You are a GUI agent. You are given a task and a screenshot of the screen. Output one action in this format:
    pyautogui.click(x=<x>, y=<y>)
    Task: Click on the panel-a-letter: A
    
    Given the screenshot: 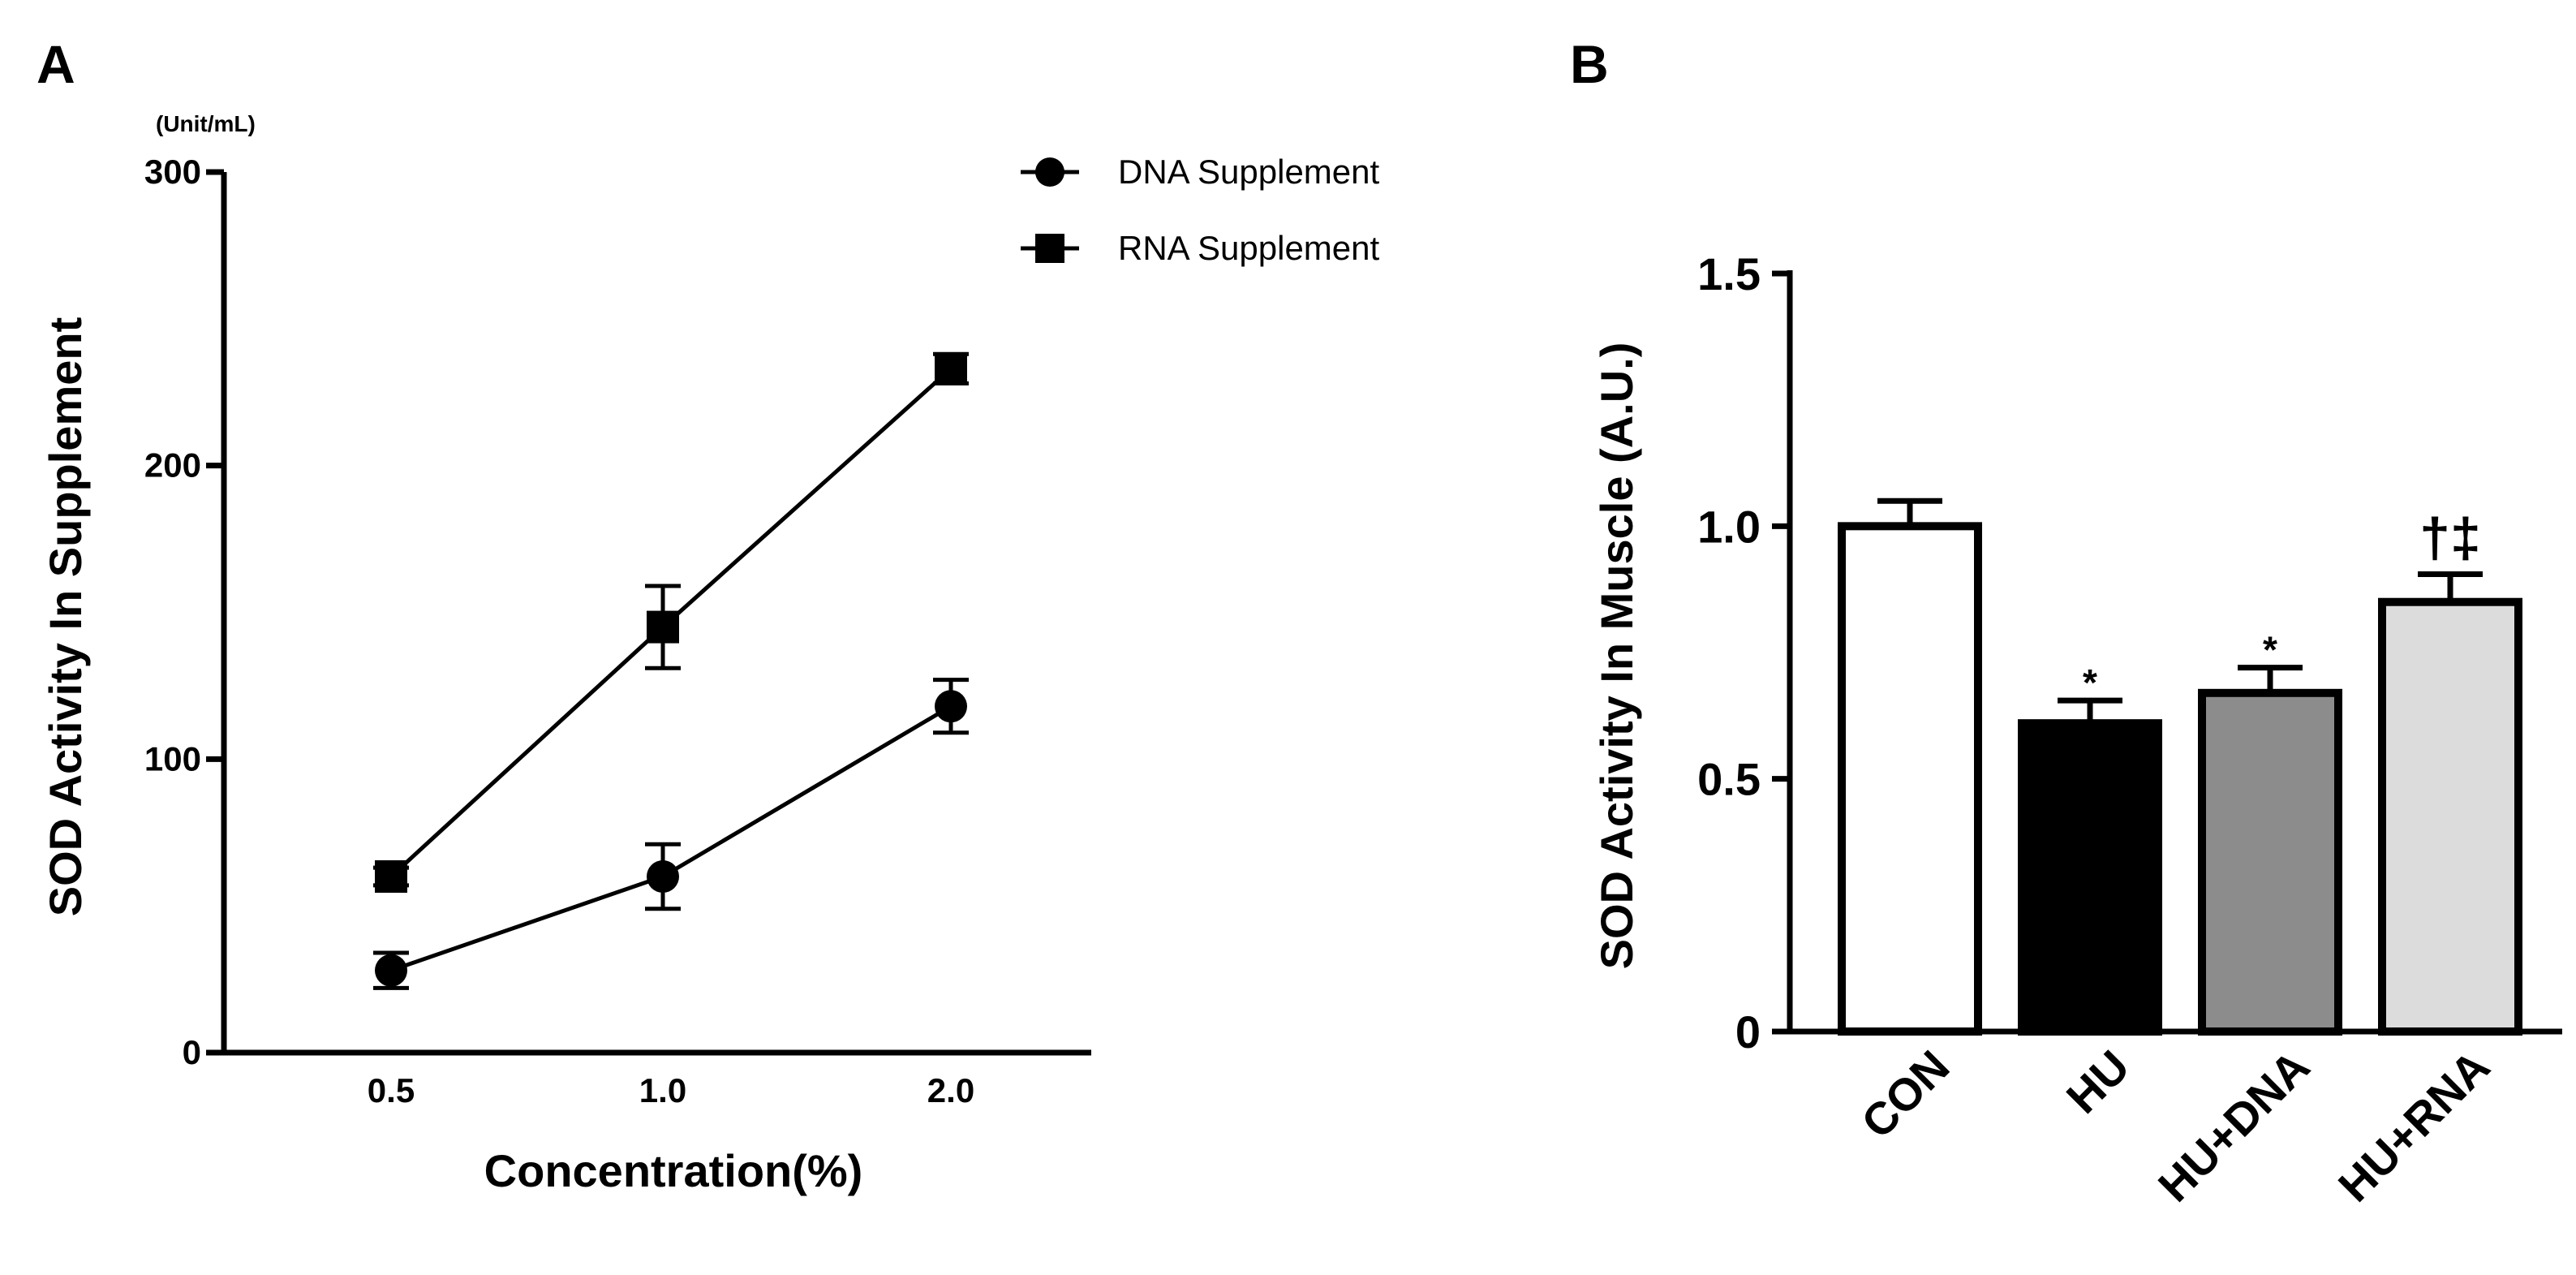 What is the action you would take?
    pyautogui.click(x=56, y=64)
    